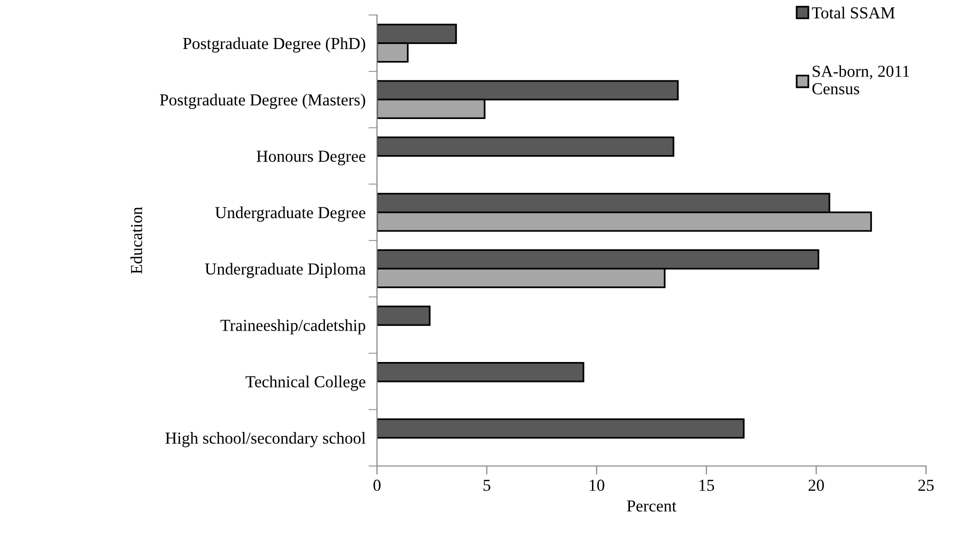  What do you see at coordinates (311, 158) in the screenshot?
I see `y-tick-label: Honours Degree` at bounding box center [311, 158].